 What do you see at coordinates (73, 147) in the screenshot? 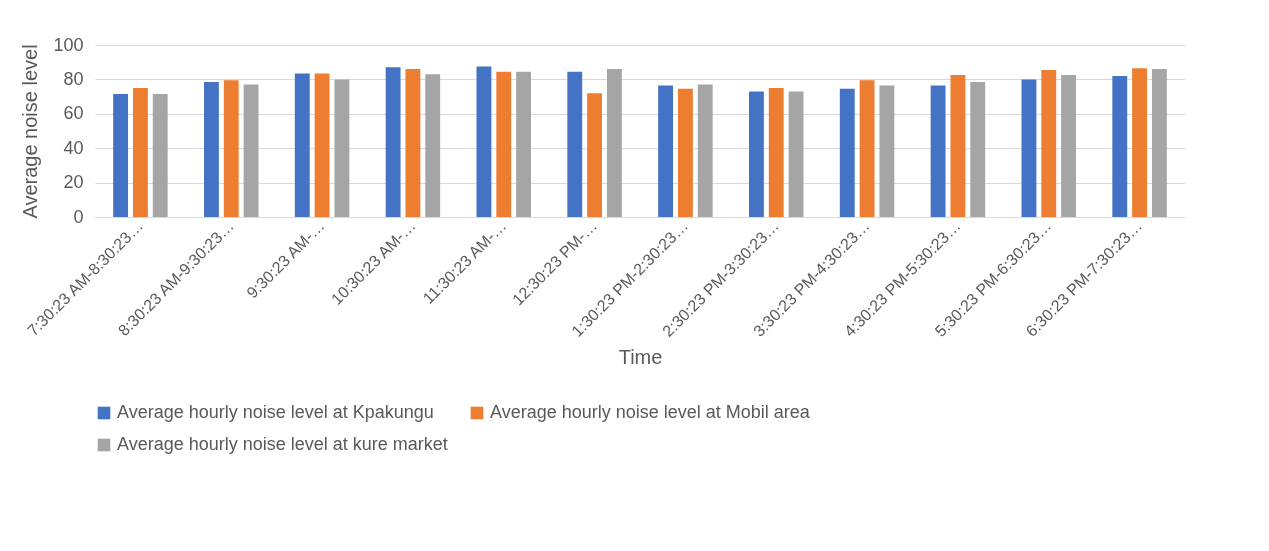
I see `y-tick-label: 40` at bounding box center [73, 147].